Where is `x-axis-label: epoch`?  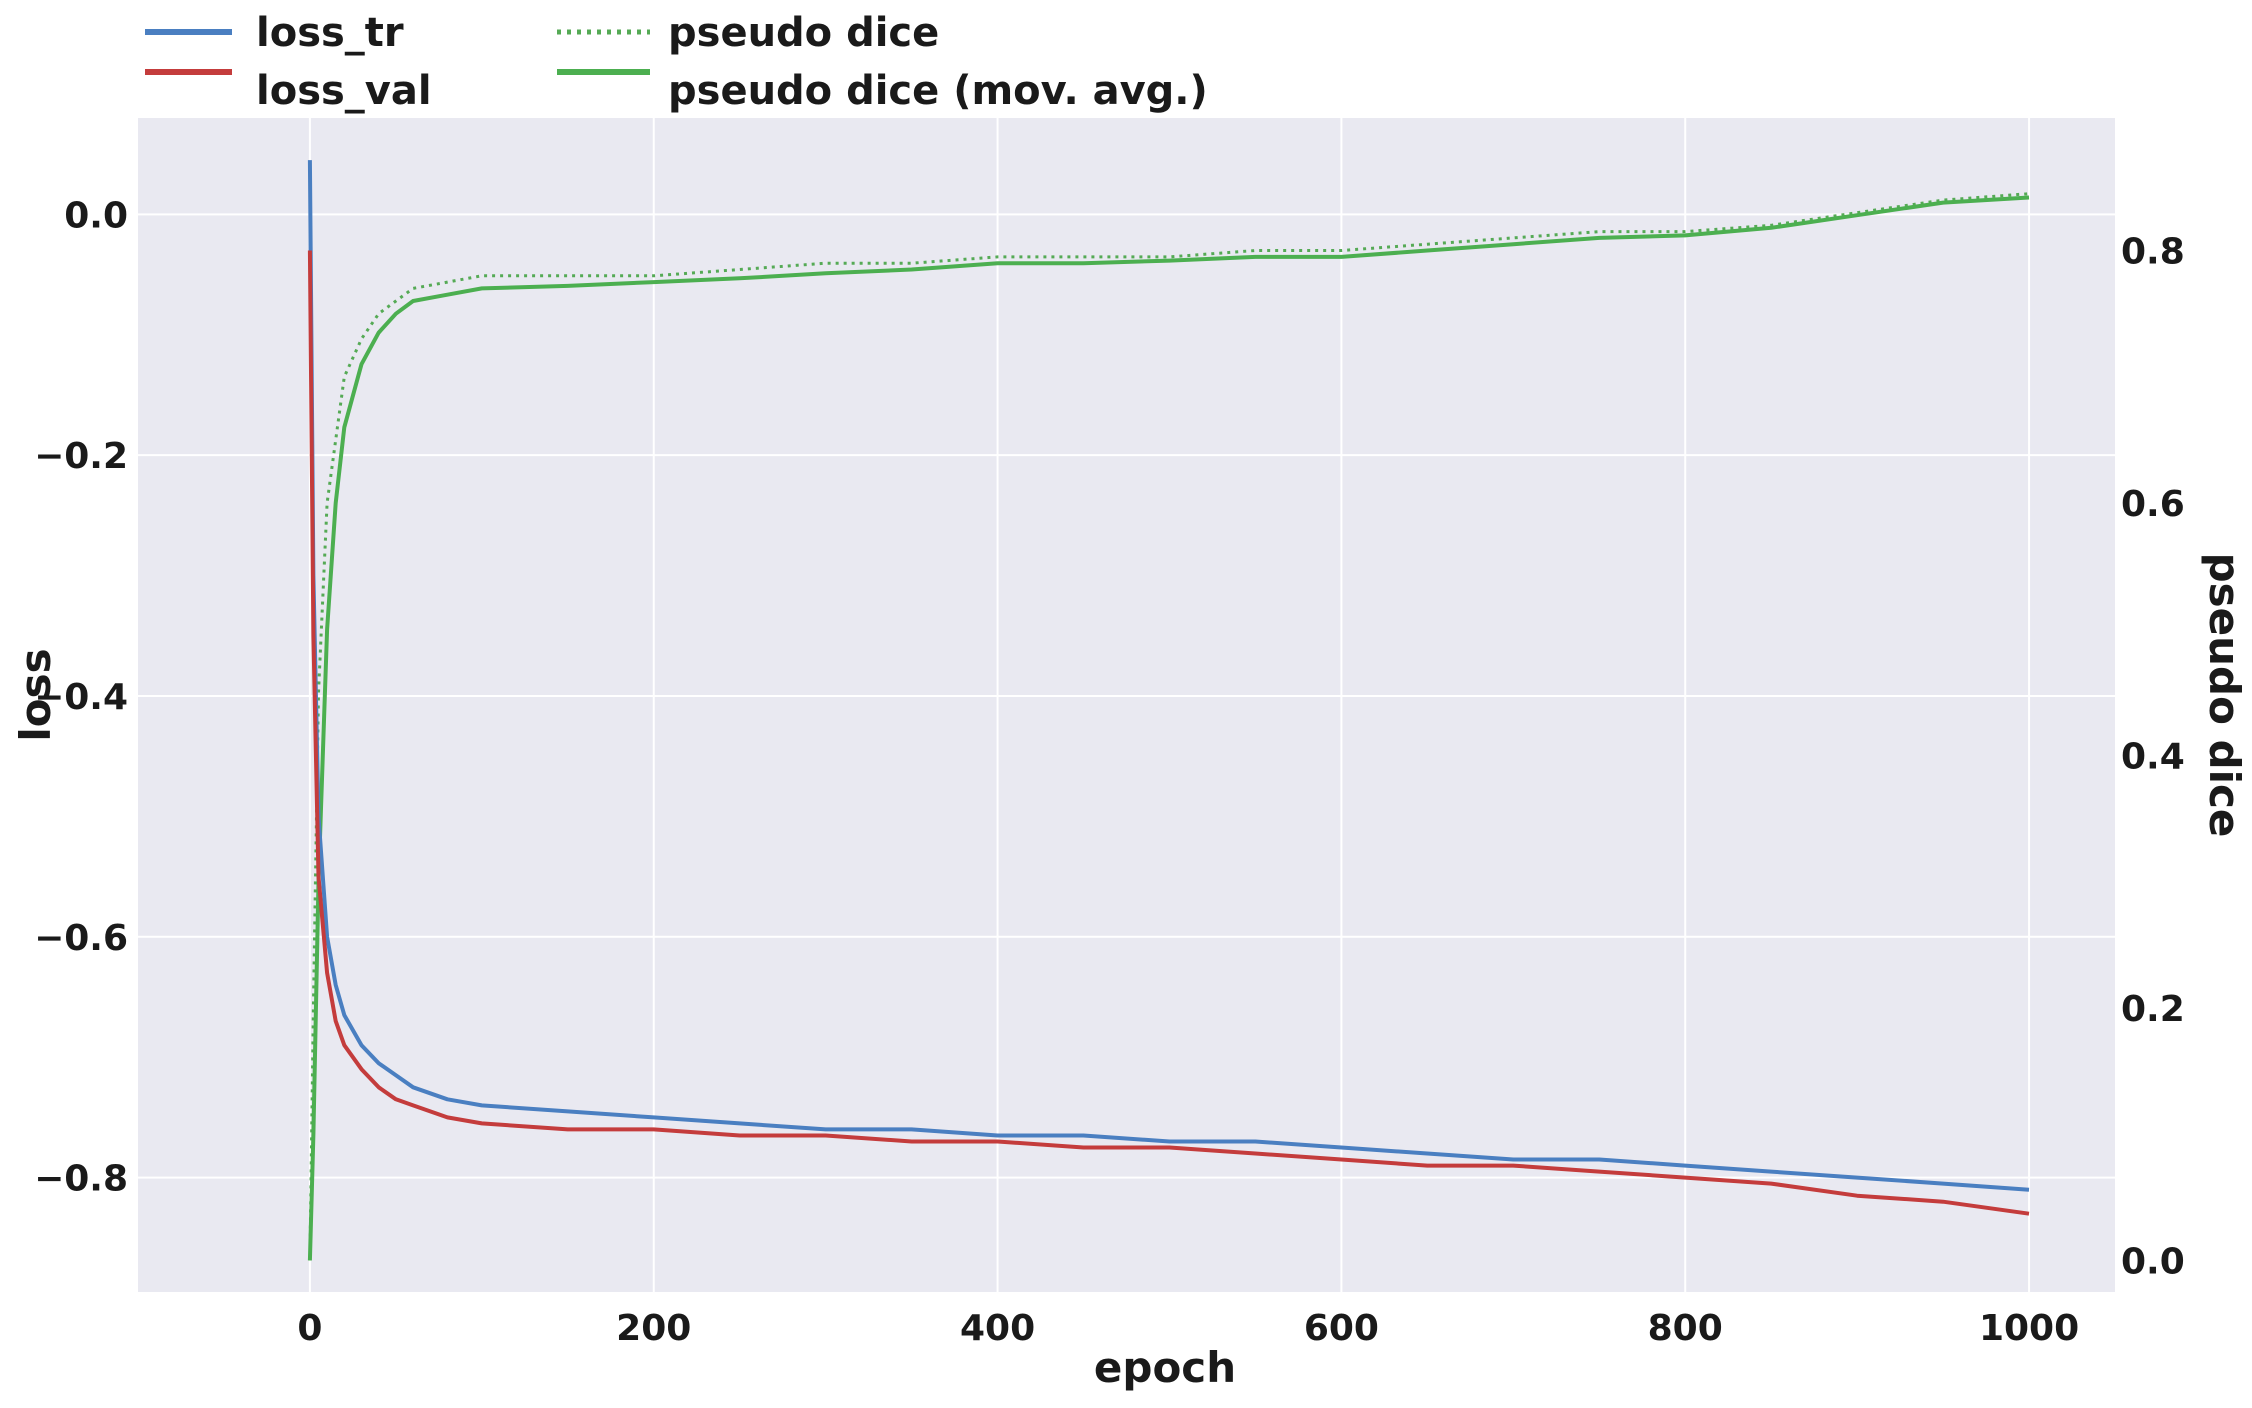 x-axis-label: epoch is located at coordinates (1165, 1367).